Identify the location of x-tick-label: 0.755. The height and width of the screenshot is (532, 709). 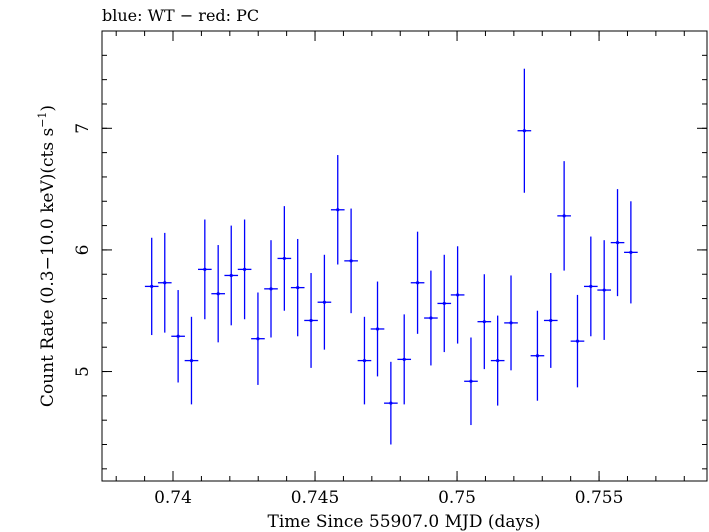
(599, 498).